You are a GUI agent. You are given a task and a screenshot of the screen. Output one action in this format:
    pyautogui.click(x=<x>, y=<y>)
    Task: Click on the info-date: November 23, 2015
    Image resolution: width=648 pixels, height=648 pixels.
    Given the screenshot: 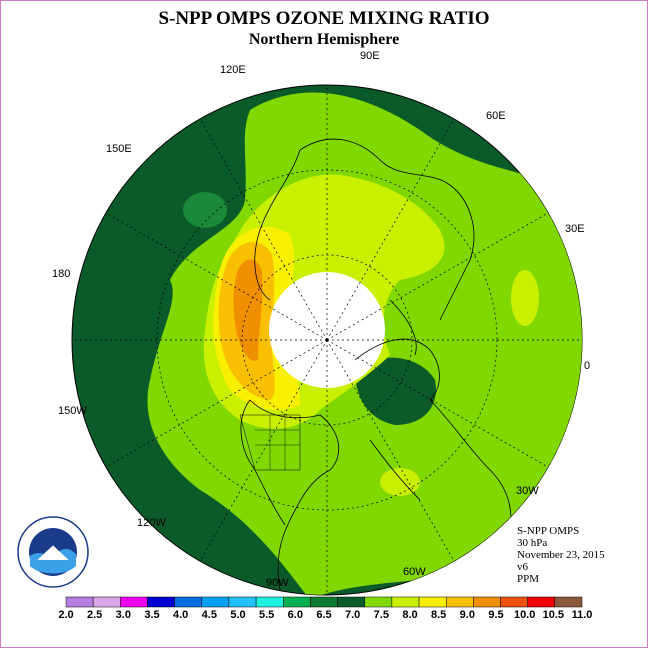 What is the action you would take?
    pyautogui.click(x=561, y=555)
    